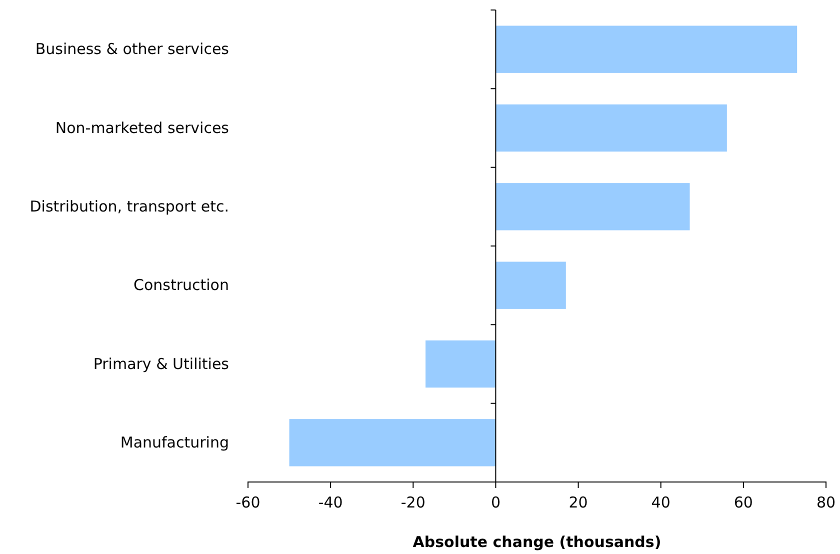  Describe the element at coordinates (743, 503) in the screenshot. I see `x-tick-label: 60` at that location.